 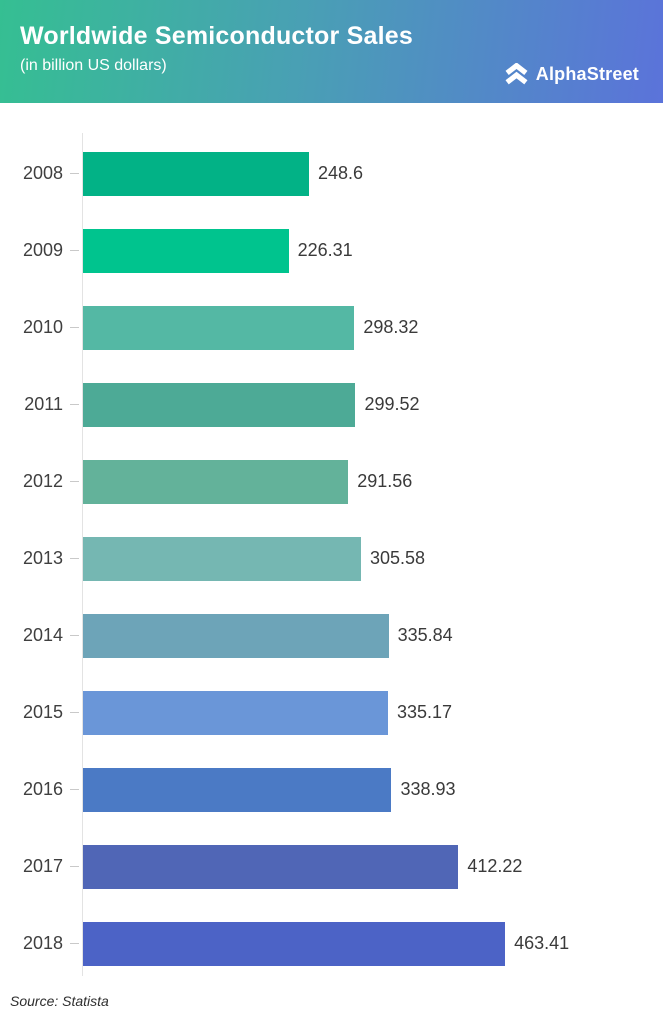 I want to click on bar-value-label: 298.32, so click(x=391, y=327).